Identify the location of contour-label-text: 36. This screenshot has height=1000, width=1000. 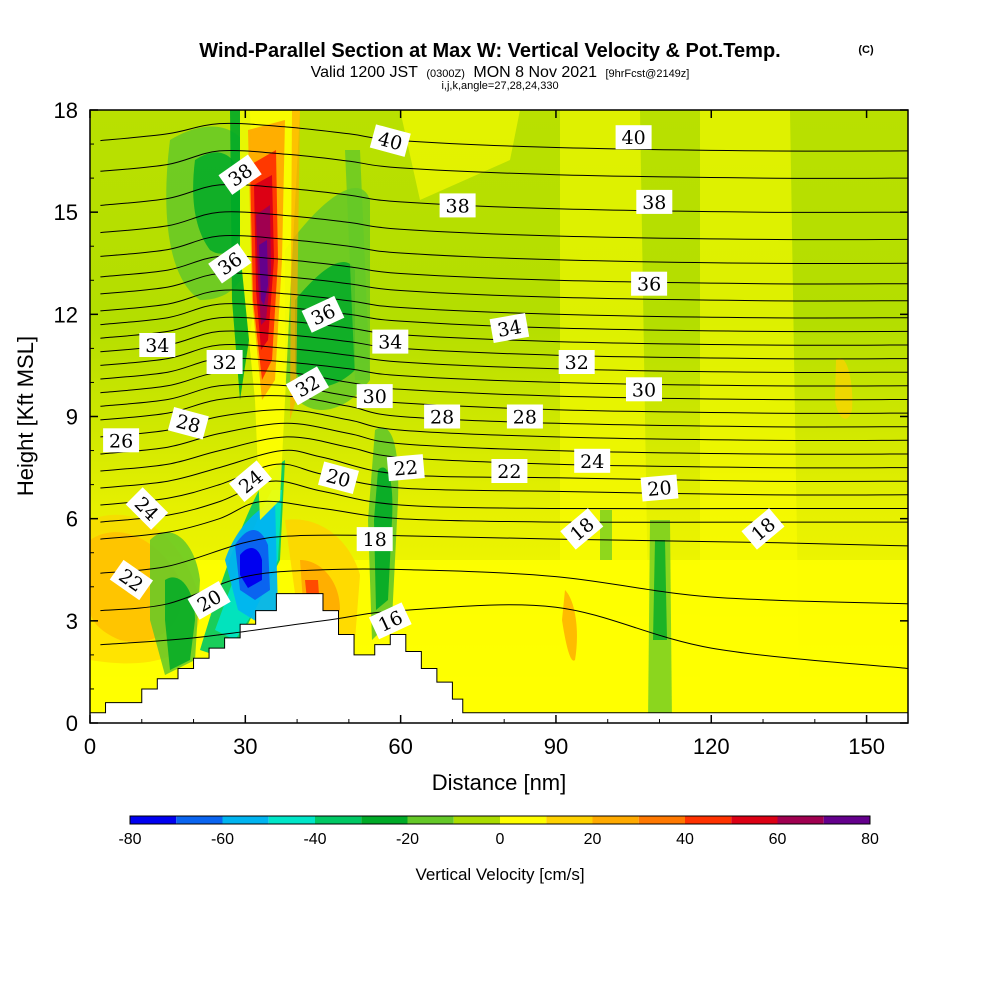
(649, 285).